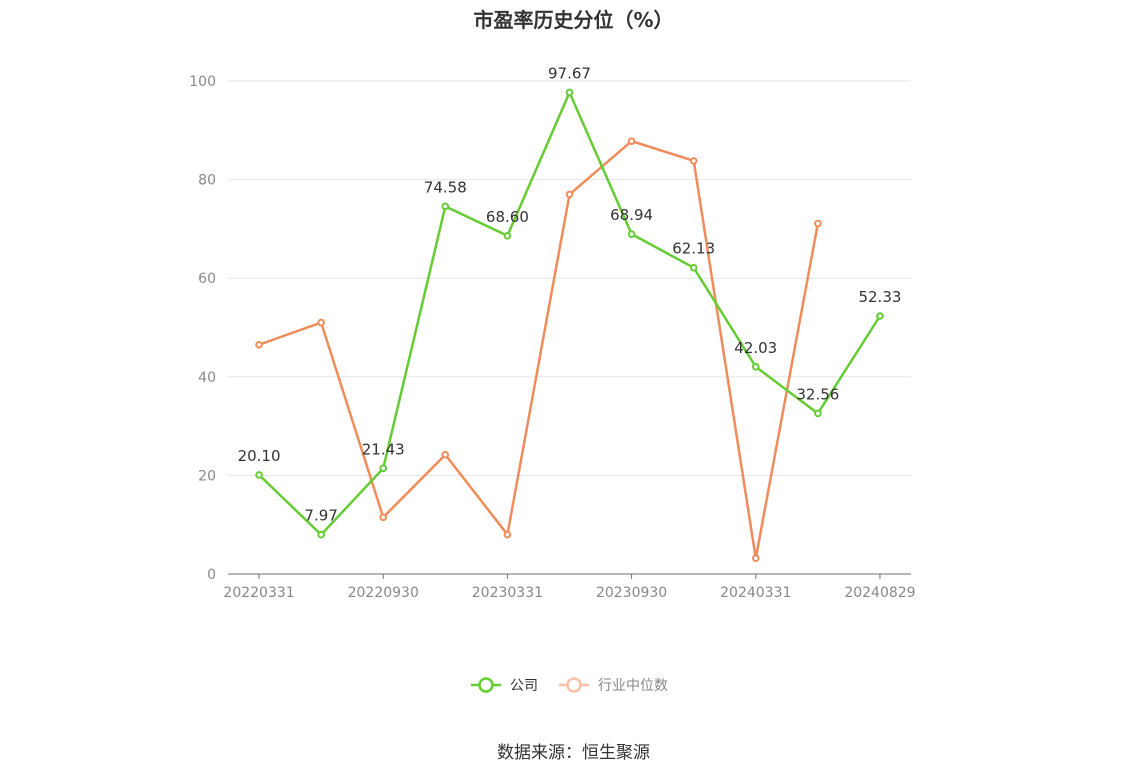 This screenshot has width=1147, height=776. I want to click on legend: 公司 行业中位数, so click(569, 685).